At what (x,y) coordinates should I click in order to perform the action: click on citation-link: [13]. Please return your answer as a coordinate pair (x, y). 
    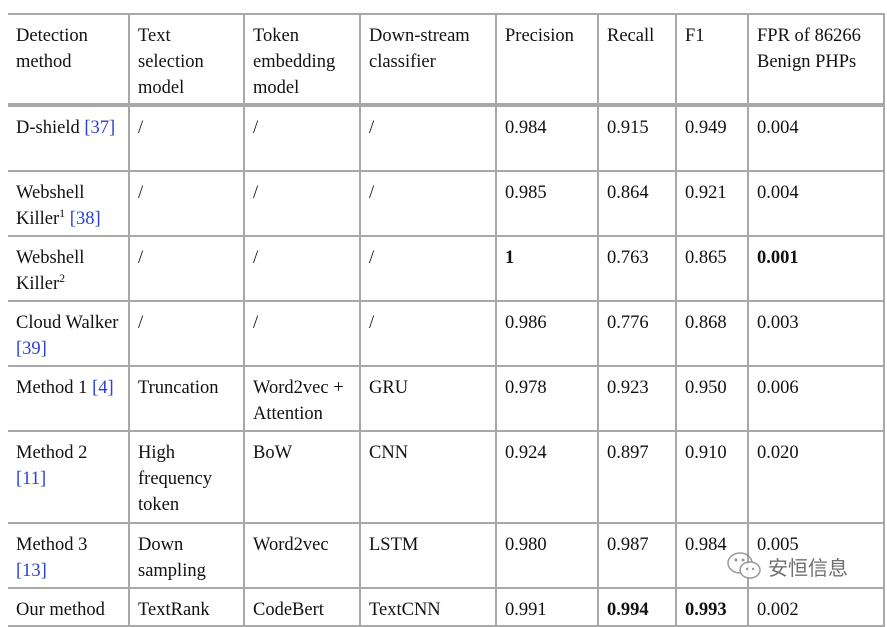
    Looking at the image, I should click on (31, 571).